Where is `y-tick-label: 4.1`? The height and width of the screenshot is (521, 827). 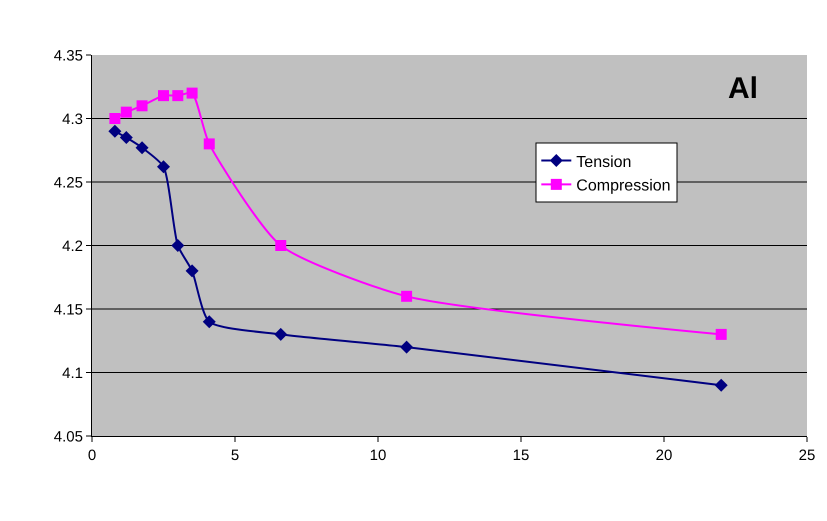
y-tick-label: 4.1 is located at coordinates (72, 373).